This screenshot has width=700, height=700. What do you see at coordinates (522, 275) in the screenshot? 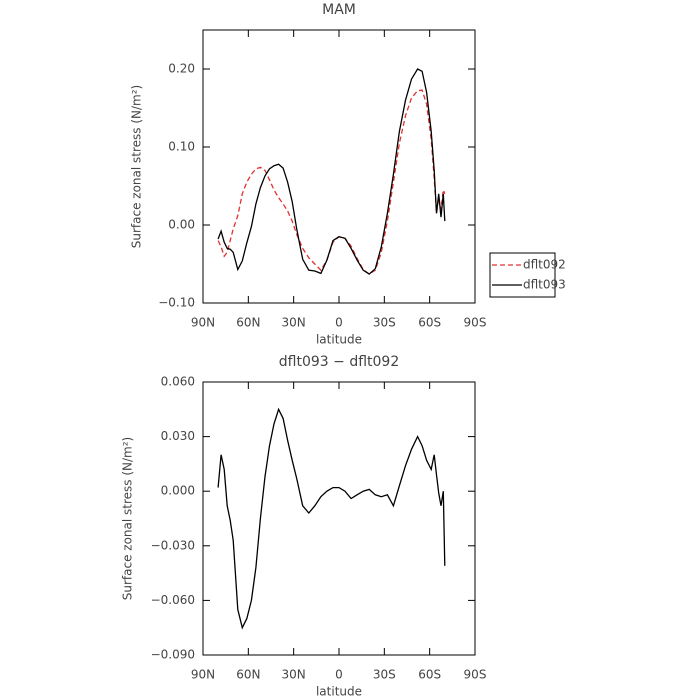
I see `legend-box` at bounding box center [522, 275].